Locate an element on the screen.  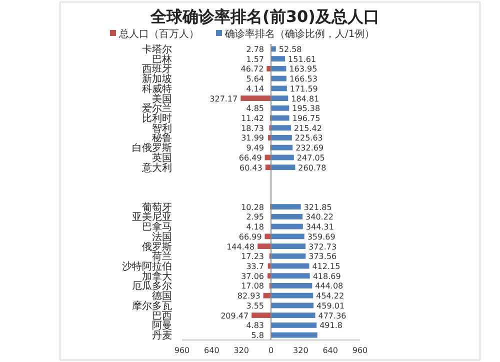
data-label: 31.99 is located at coordinates (252, 138).